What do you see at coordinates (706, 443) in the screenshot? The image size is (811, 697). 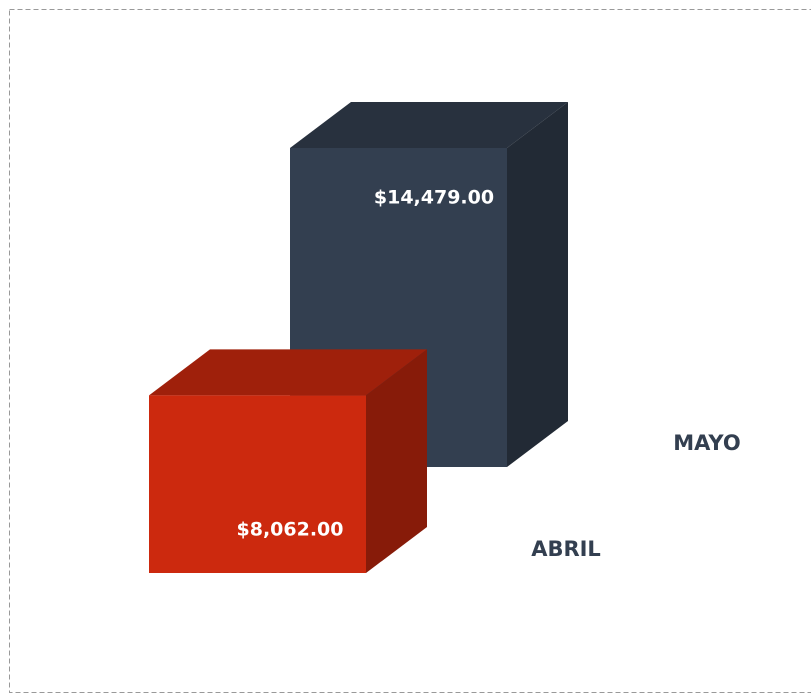 I see `series-label: MAYO` at bounding box center [706, 443].